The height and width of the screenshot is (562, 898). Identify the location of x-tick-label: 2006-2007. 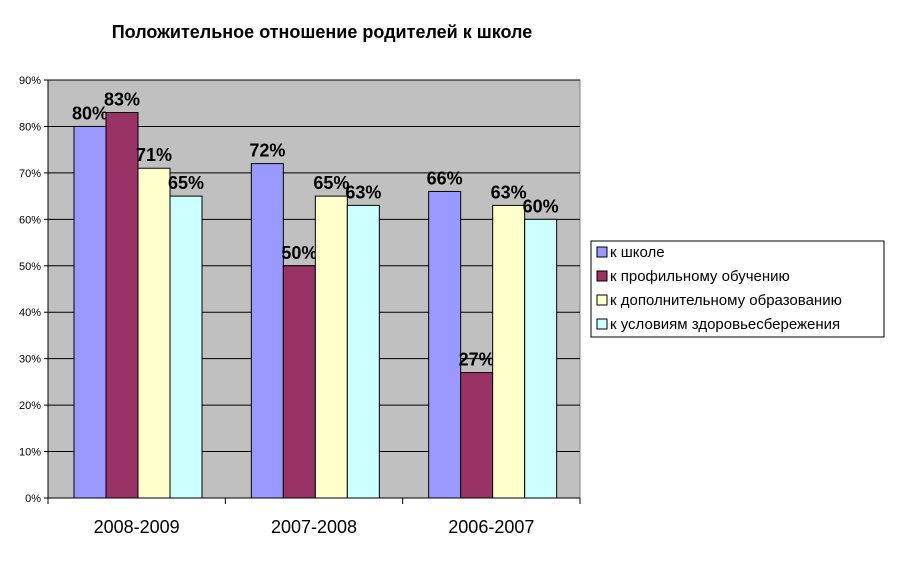
(491, 527).